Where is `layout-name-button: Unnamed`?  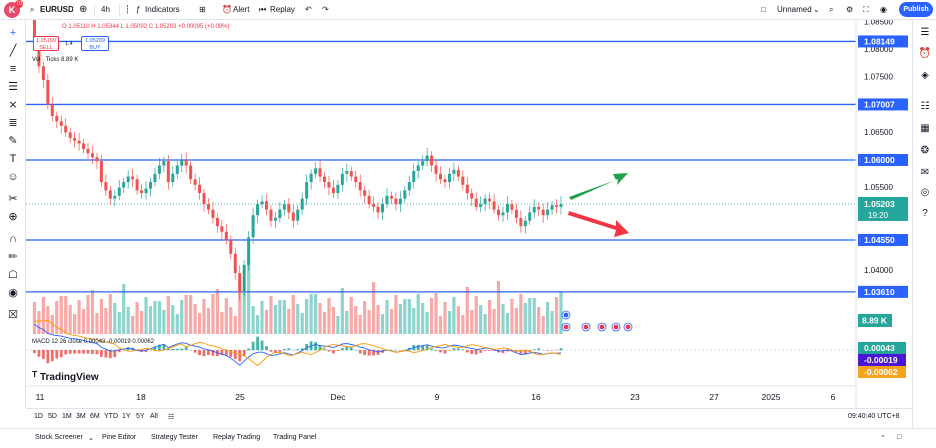
layout-name-button: Unnamed is located at coordinates (794, 9).